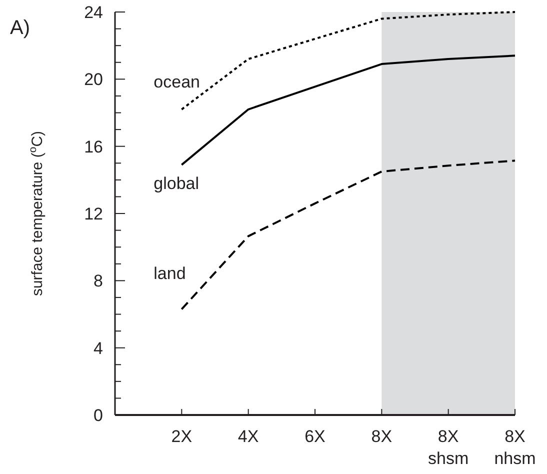  Describe the element at coordinates (98, 348) in the screenshot. I see `y-tick-label: 4` at that location.